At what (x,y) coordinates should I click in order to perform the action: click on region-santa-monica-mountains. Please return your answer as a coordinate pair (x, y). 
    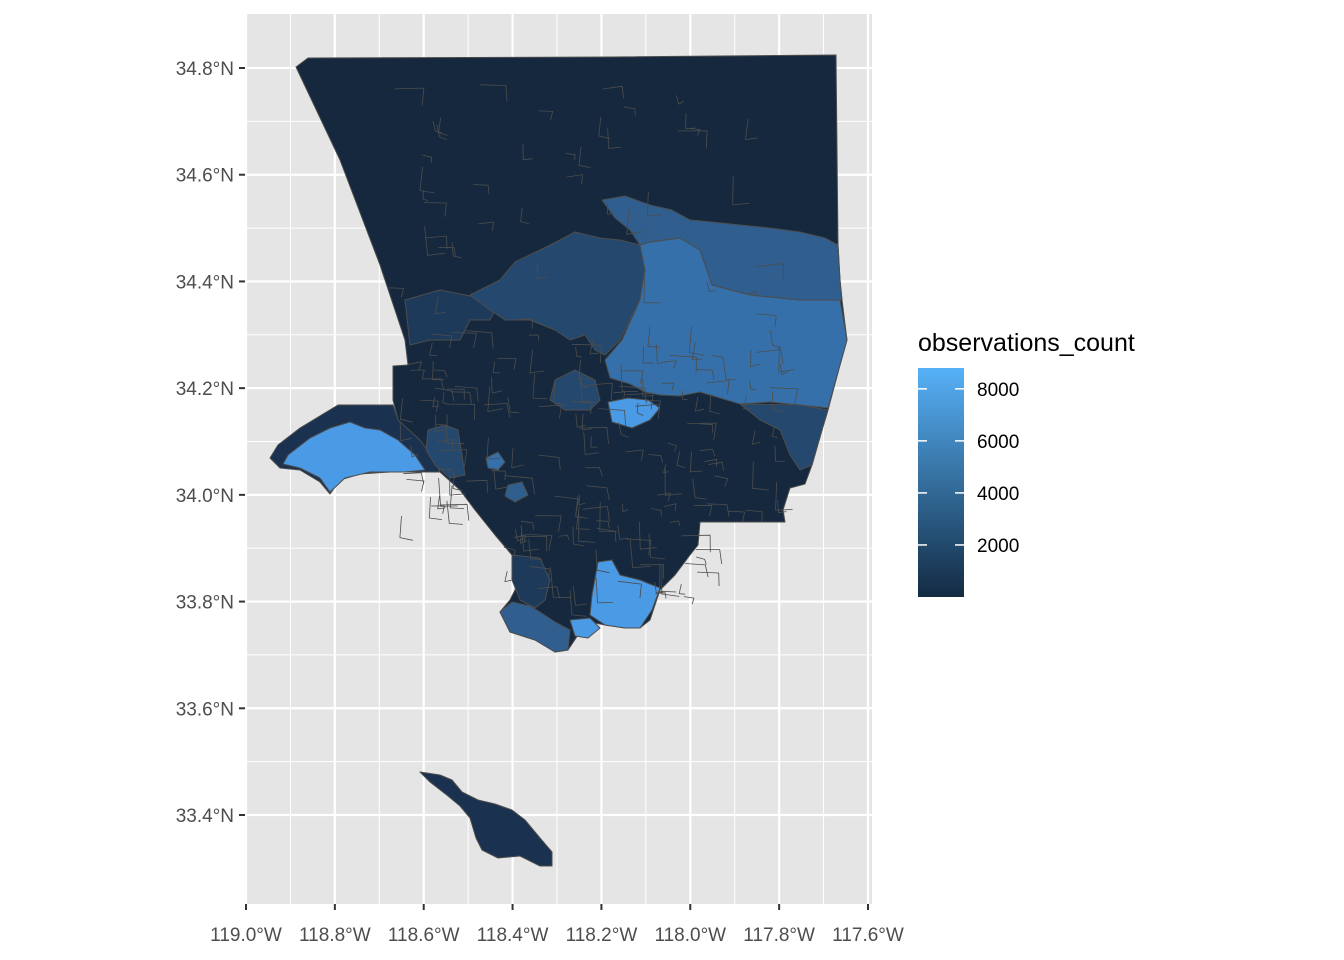
    Looking at the image, I should click on (354, 457).